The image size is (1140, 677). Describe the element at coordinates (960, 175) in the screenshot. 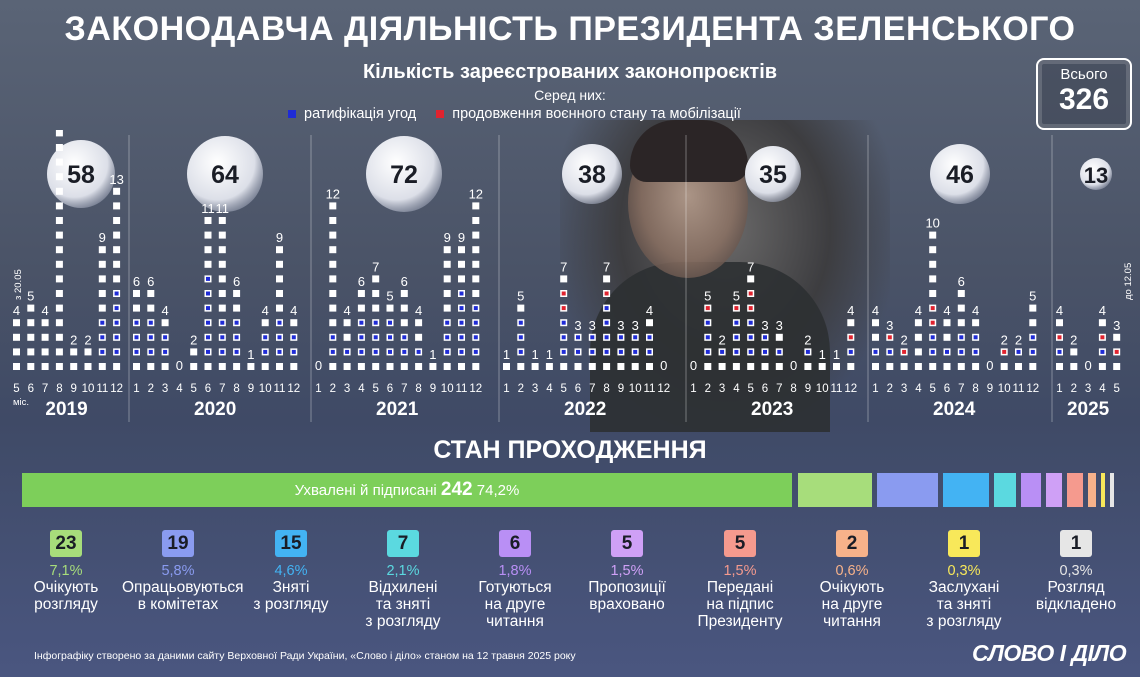

I see `year-total-value: 46` at that location.